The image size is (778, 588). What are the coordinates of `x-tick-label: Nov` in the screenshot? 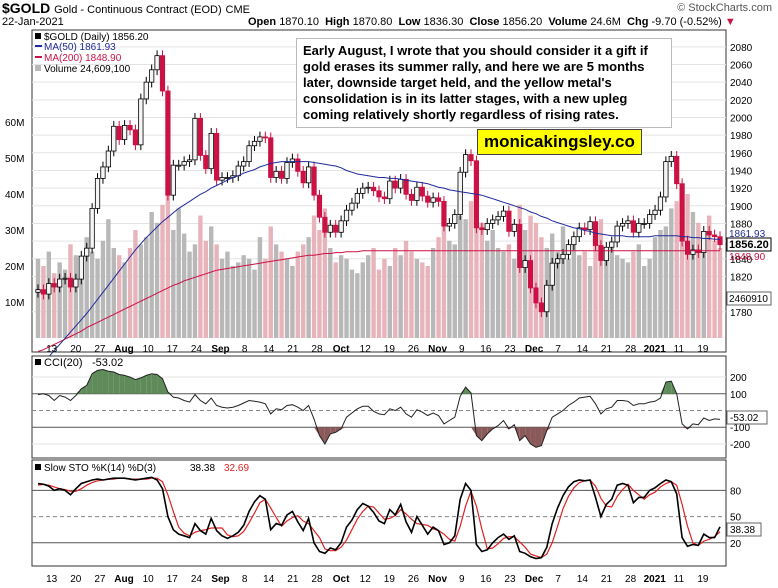 It's located at (437, 349).